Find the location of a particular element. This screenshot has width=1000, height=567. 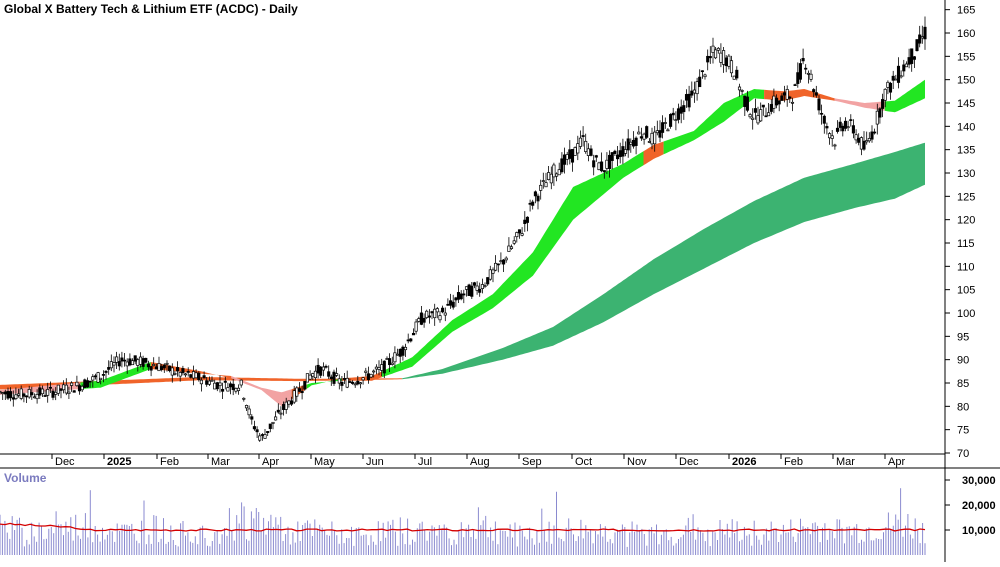

price-y-tick-label: 150 is located at coordinates (966, 81).